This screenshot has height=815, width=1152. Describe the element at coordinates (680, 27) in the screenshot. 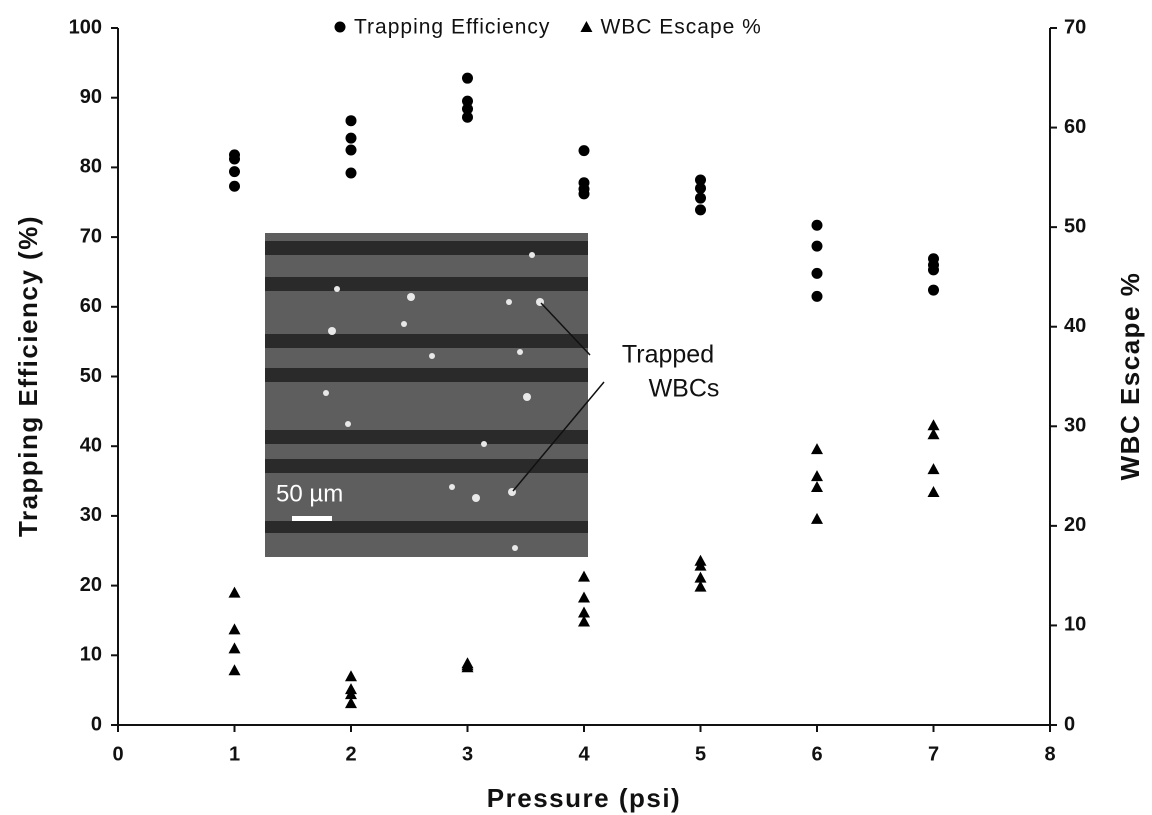

I see `legend-label: WBC Escape %` at that location.